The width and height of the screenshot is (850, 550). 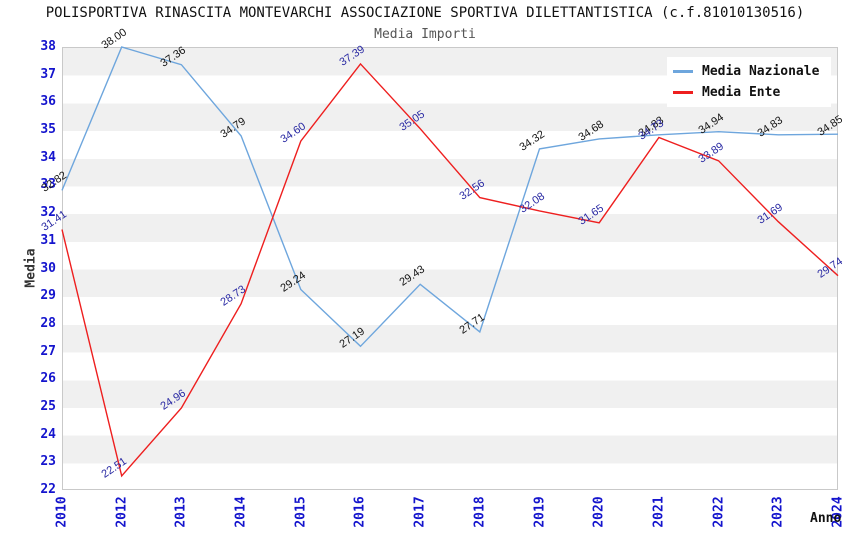 I want to click on x-tick-2023: 2023, so click(x=778, y=512).